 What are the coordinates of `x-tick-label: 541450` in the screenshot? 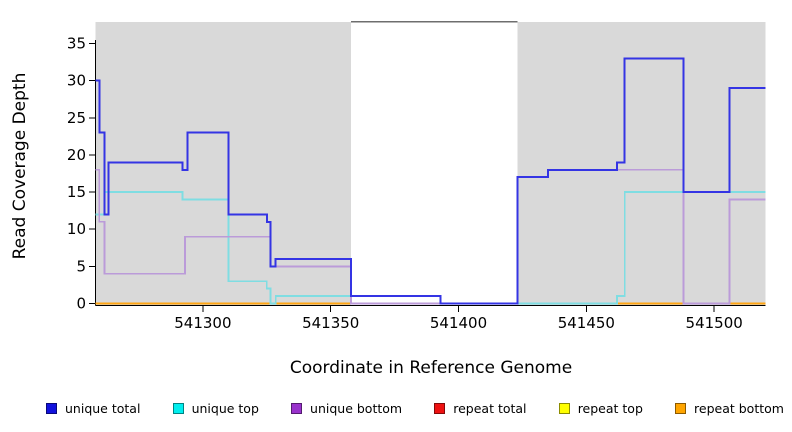 It's located at (586, 323).